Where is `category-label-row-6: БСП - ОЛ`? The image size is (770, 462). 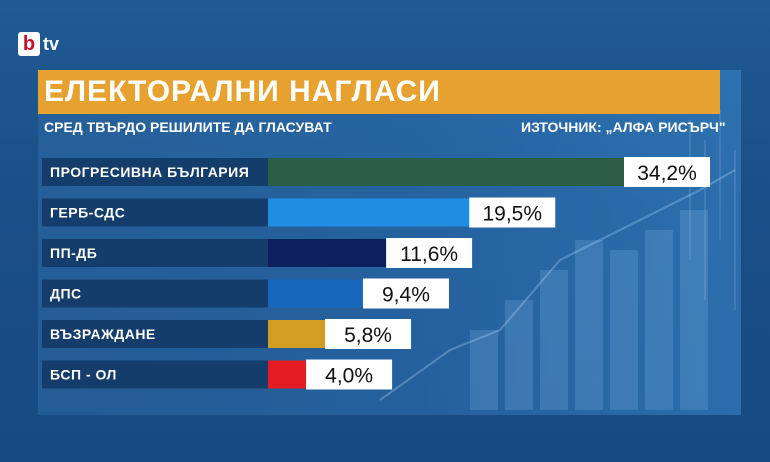 category-label-row-6: БСП - ОЛ is located at coordinates (83, 375).